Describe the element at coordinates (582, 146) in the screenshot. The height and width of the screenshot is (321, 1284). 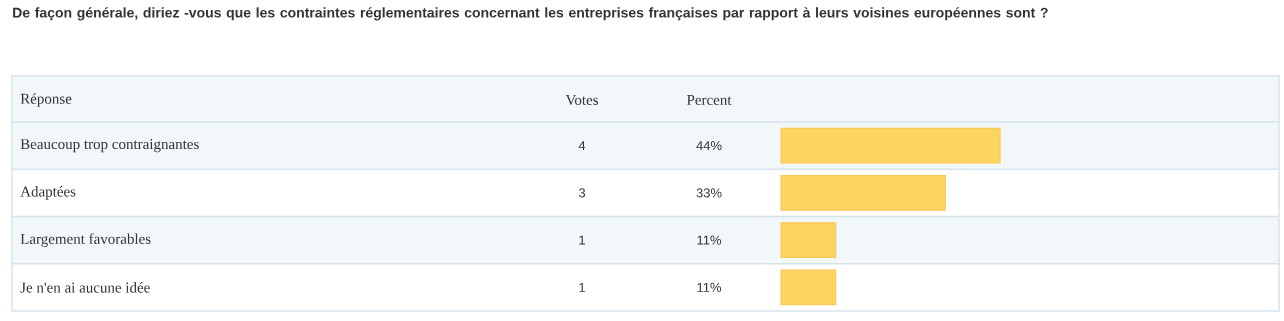
I see `text: 4` at that location.